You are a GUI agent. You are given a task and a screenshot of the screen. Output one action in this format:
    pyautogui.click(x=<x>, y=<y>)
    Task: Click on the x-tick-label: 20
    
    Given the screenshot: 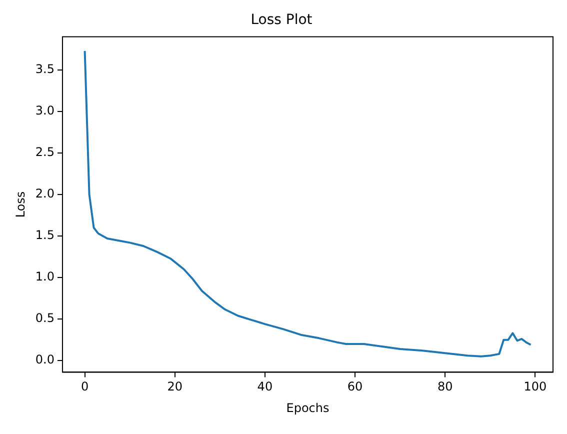 What is the action you would take?
    pyautogui.click(x=175, y=387)
    